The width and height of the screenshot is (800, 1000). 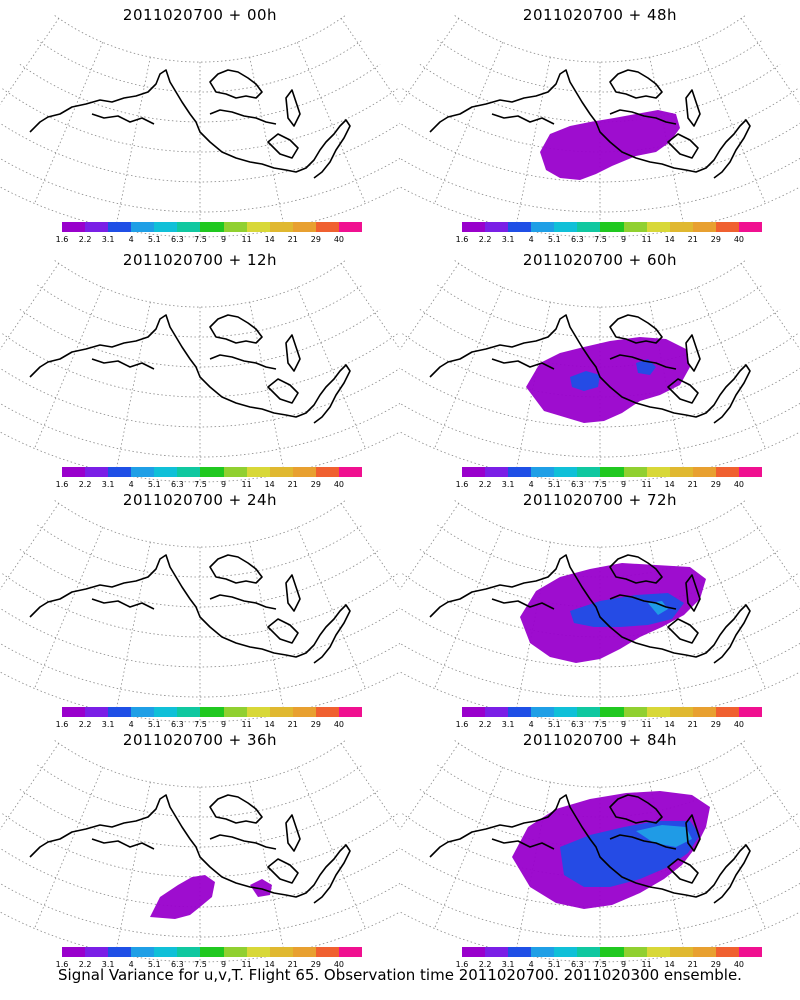 I want to click on panel-title: 2011020700 + 48h, so click(x=600, y=15).